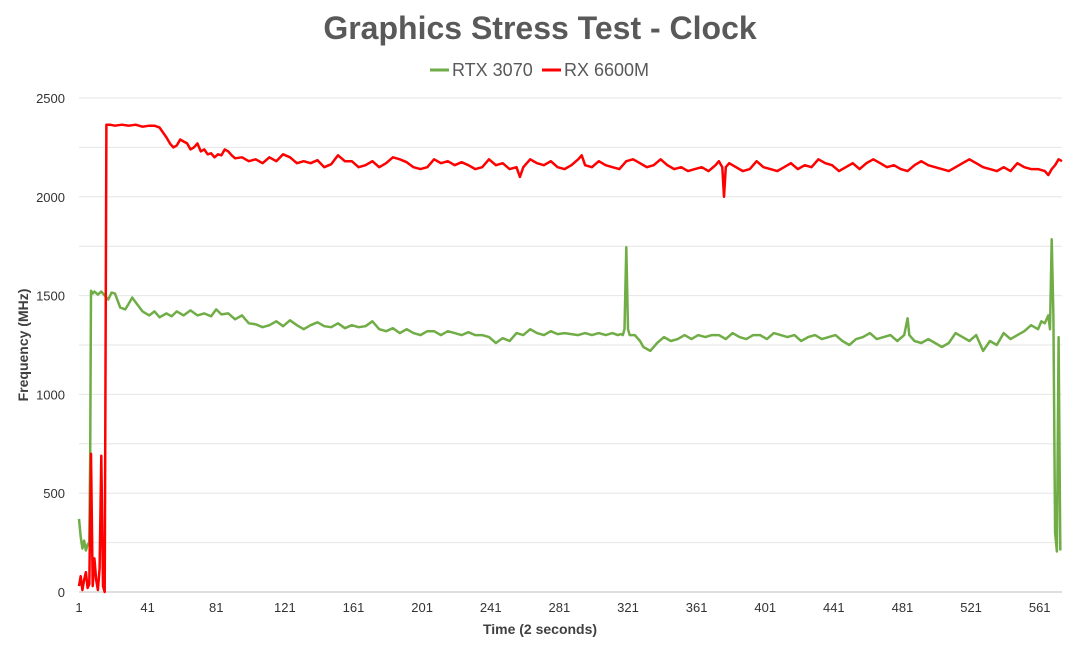 The height and width of the screenshot is (648, 1080). Describe the element at coordinates (491, 607) in the screenshot. I see `x-tick-label: 241` at that location.